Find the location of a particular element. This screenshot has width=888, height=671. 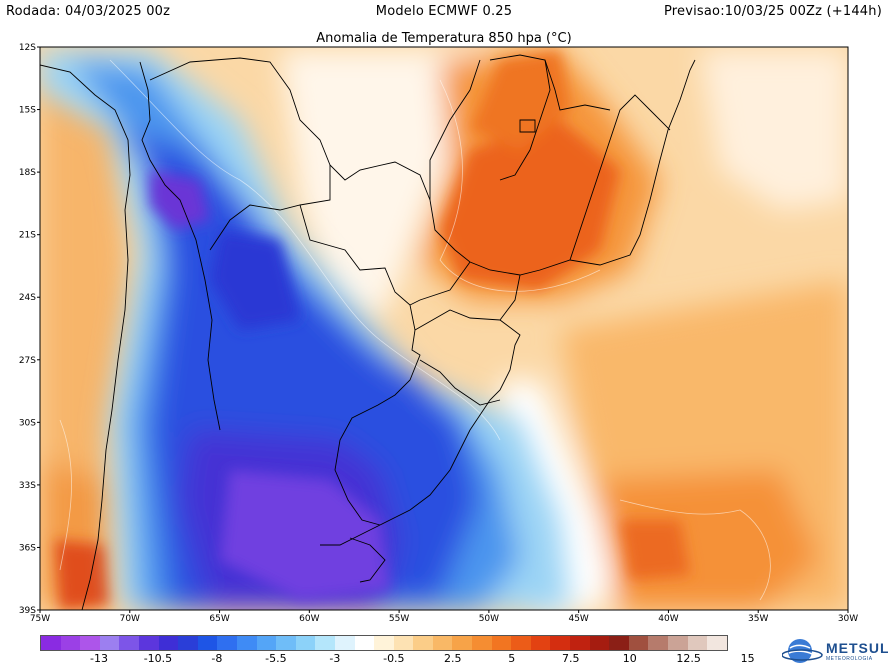

lat-label: 39S is located at coordinates (27, 611).